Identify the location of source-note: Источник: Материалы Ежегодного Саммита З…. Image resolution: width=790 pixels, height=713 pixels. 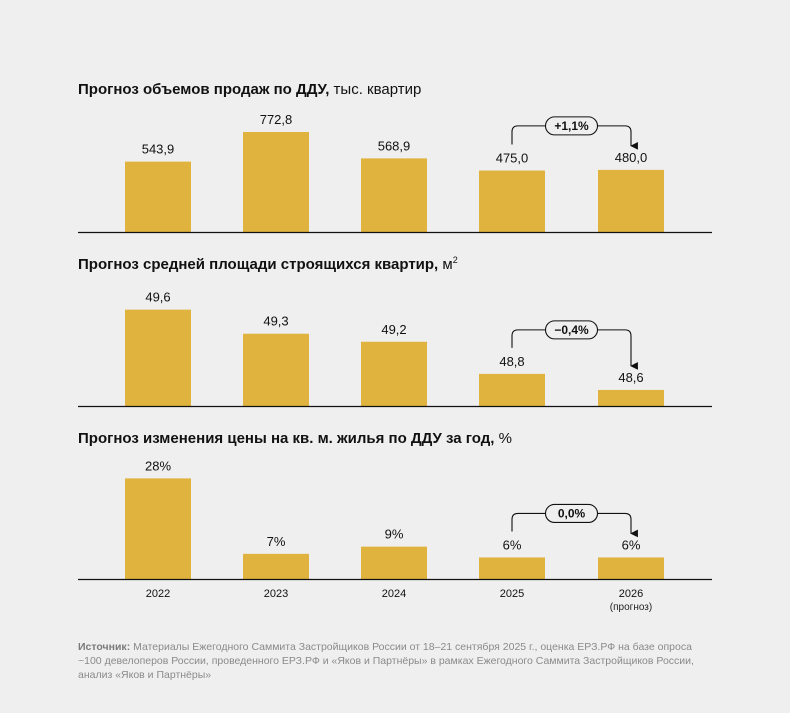
(398, 661).